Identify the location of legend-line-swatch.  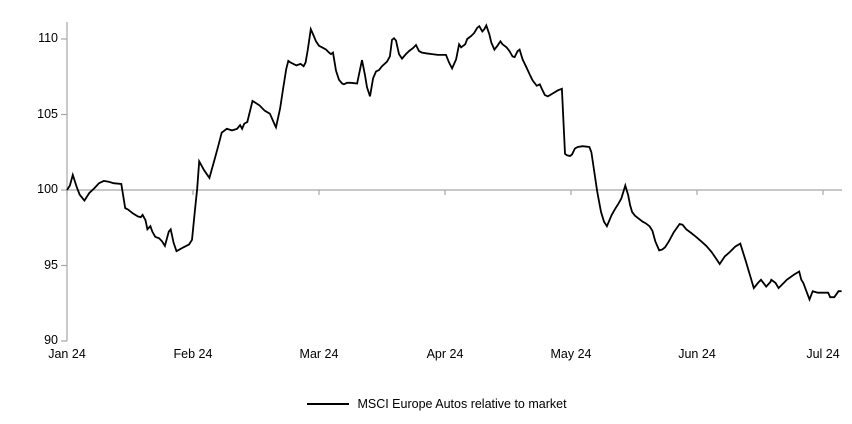
(328, 404).